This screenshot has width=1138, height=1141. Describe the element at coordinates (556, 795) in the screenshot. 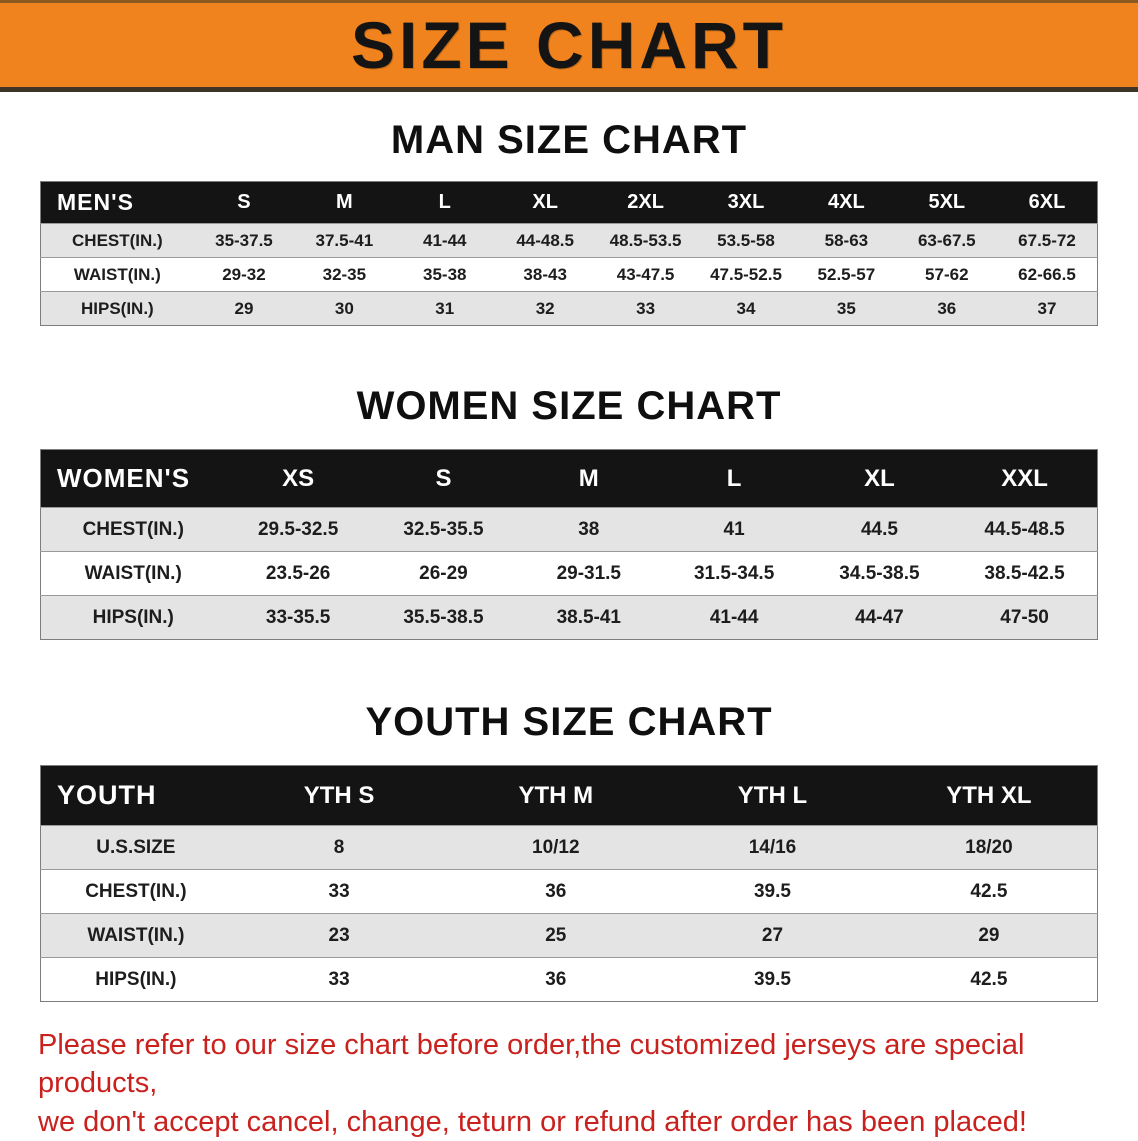

I see `column-header: YTH M` at that location.